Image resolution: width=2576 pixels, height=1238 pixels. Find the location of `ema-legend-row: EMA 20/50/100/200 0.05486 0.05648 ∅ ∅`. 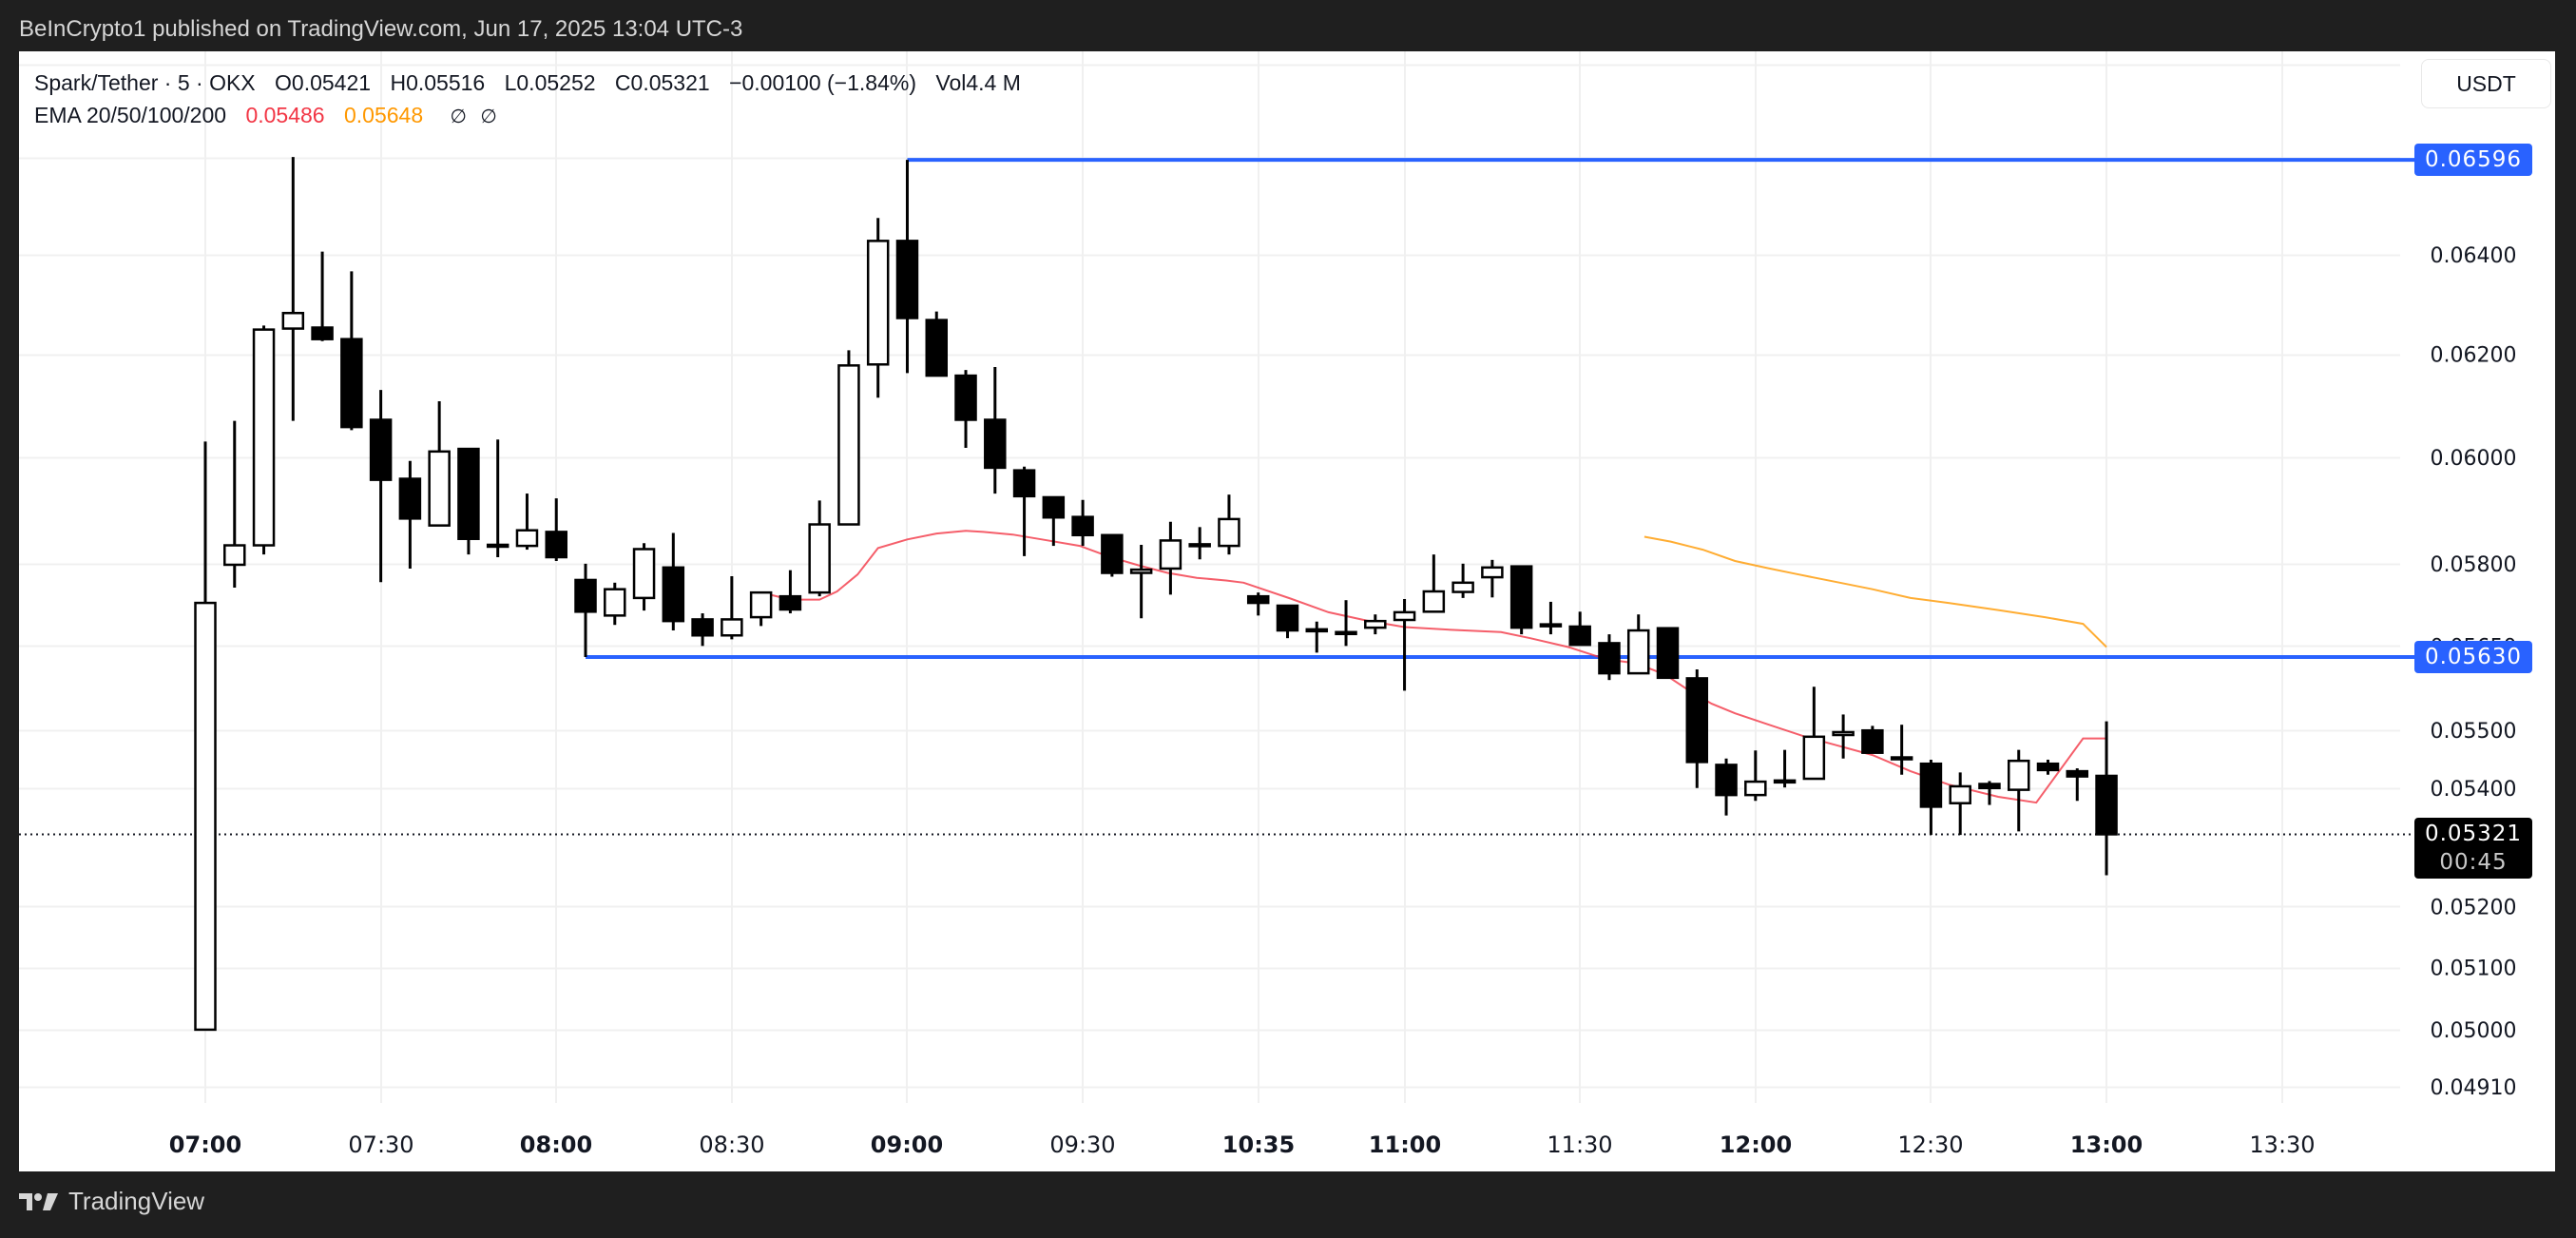

ema-legend-row: EMA 20/50/100/200 0.05486 0.05648 ∅ ∅ is located at coordinates (528, 116).